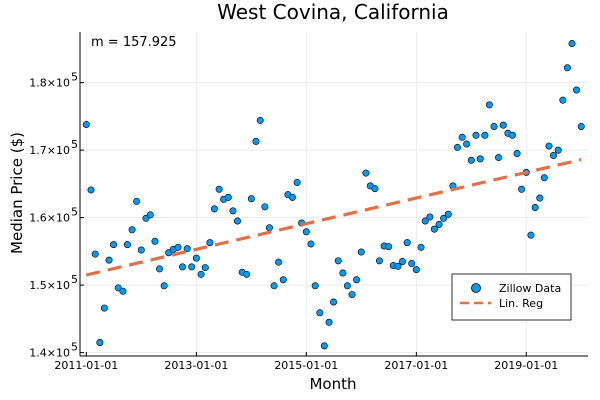 Image resolution: width=600 pixels, height=400 pixels. Describe the element at coordinates (476, 288) in the screenshot. I see `legend-marker-zillow-data` at that location.